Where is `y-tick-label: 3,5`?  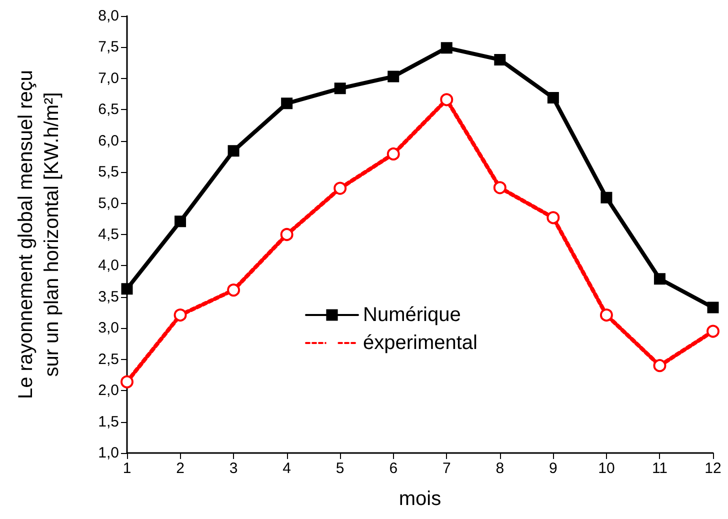 y-tick-label: 3,5 is located at coordinates (108, 297).